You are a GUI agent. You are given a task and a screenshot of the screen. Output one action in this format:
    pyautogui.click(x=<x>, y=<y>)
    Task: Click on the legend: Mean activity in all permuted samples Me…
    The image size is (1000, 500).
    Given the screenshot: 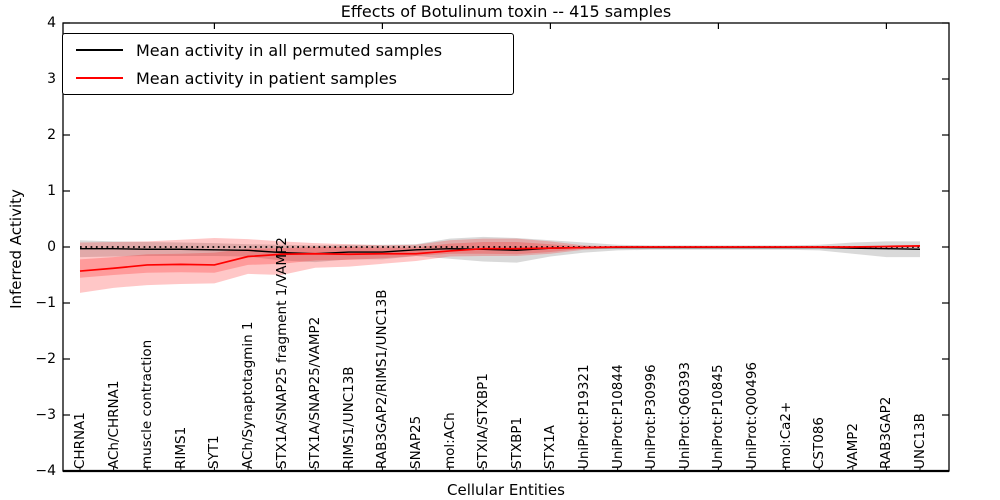 What is the action you would take?
    pyautogui.click(x=288, y=64)
    